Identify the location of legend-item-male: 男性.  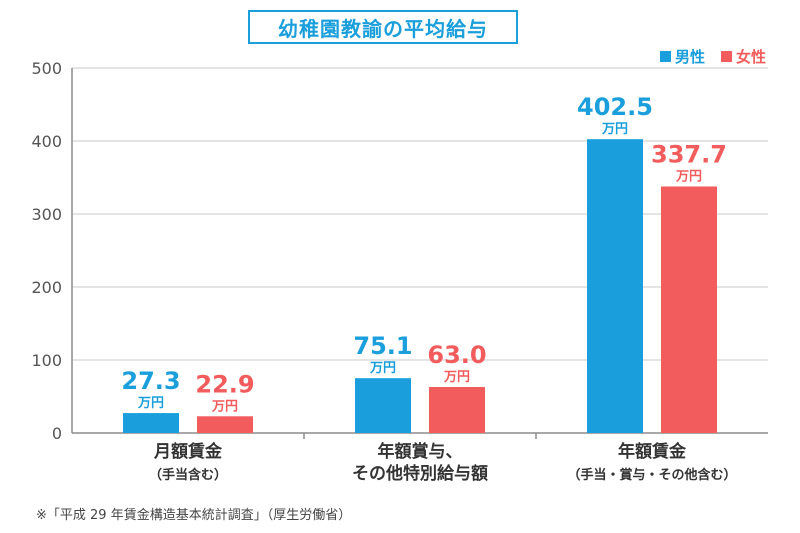
(682, 56).